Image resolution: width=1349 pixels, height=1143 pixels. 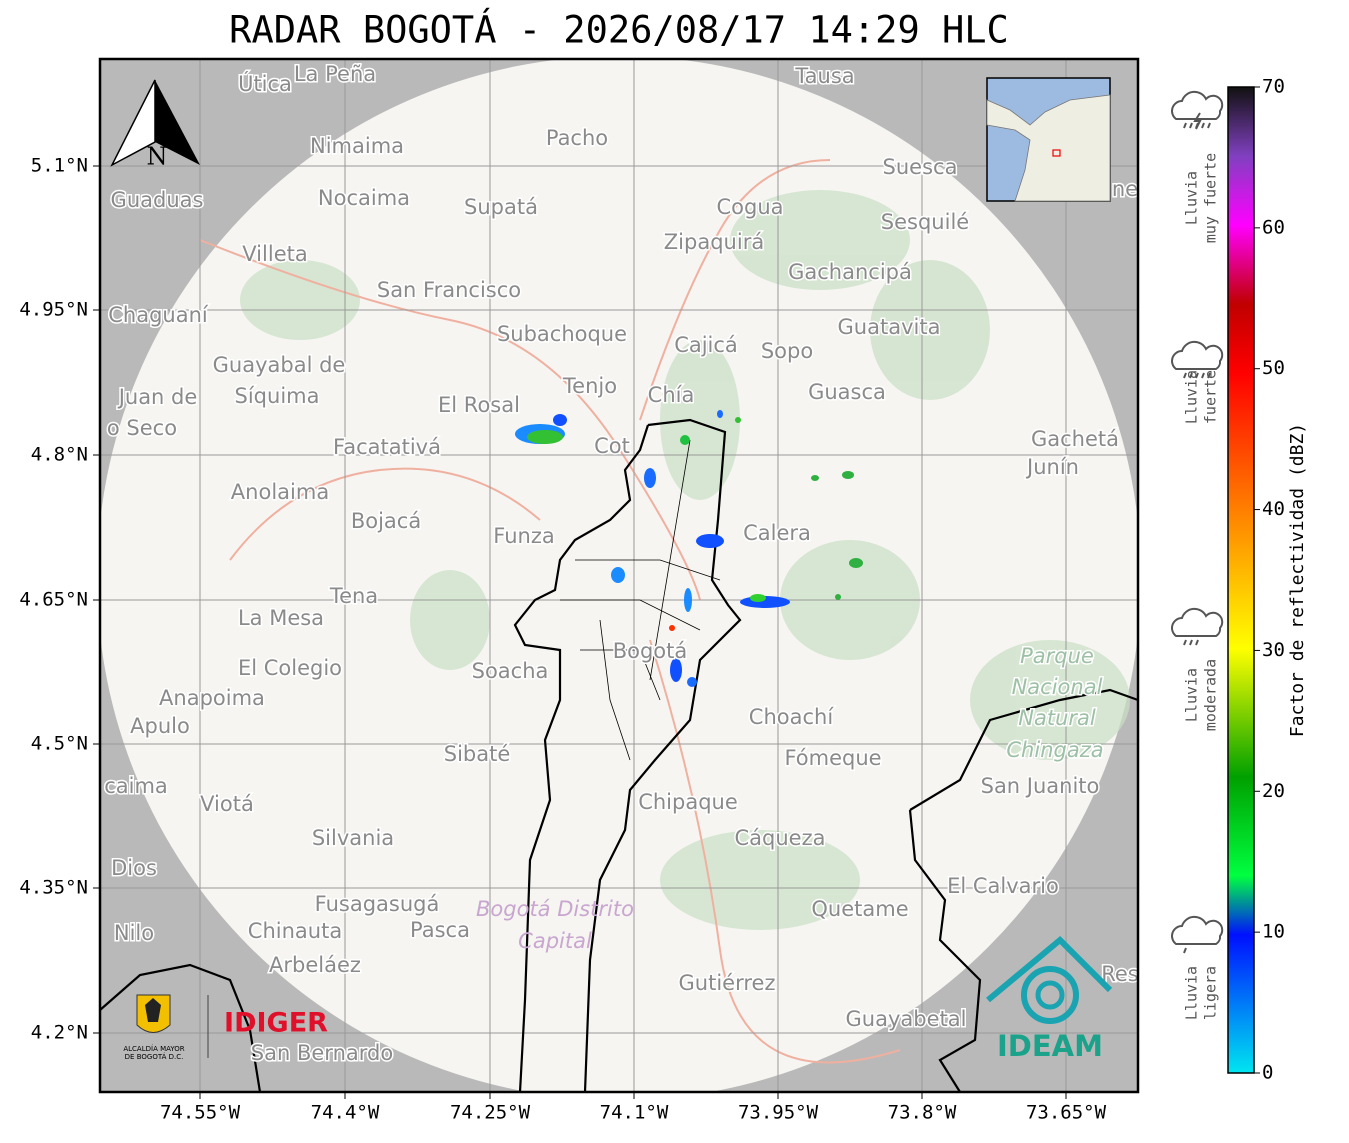 I want to click on colorbar-tick-label: 10, so click(x=1273, y=932).